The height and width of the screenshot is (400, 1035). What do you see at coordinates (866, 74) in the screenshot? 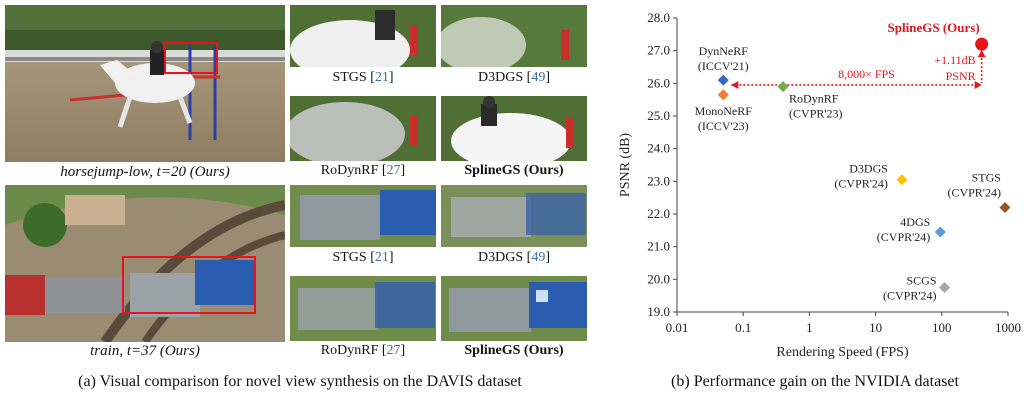
I see `speedup-label: 8,000× FPS` at bounding box center [866, 74].